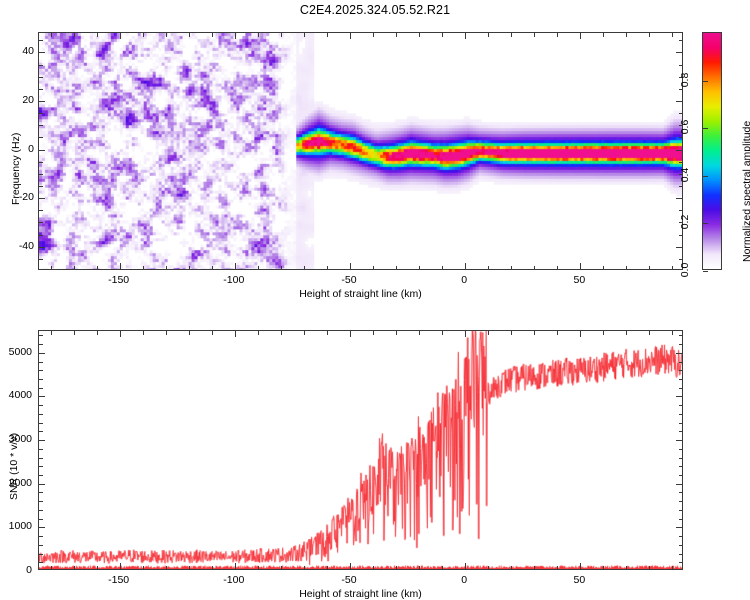 The image size is (750, 600). Describe the element at coordinates (28, 100) in the screenshot. I see `y-tick-label: 20` at that location.